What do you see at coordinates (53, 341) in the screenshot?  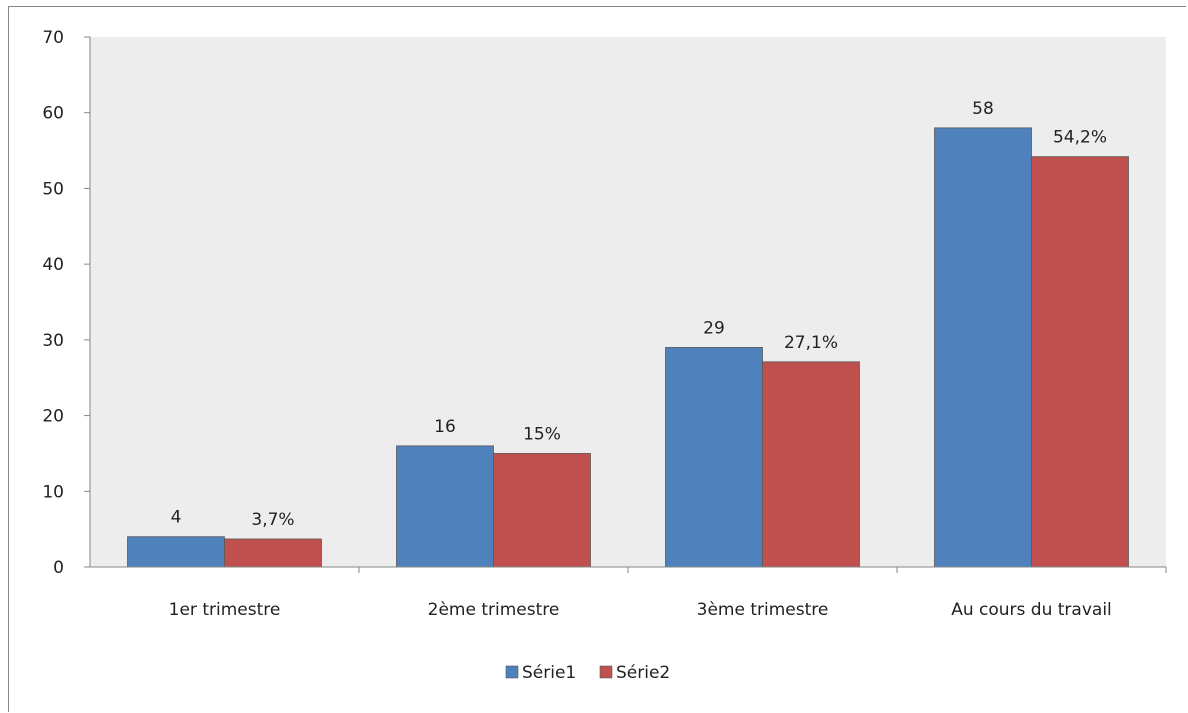 I see `y-tick-label: 30` at bounding box center [53, 341].